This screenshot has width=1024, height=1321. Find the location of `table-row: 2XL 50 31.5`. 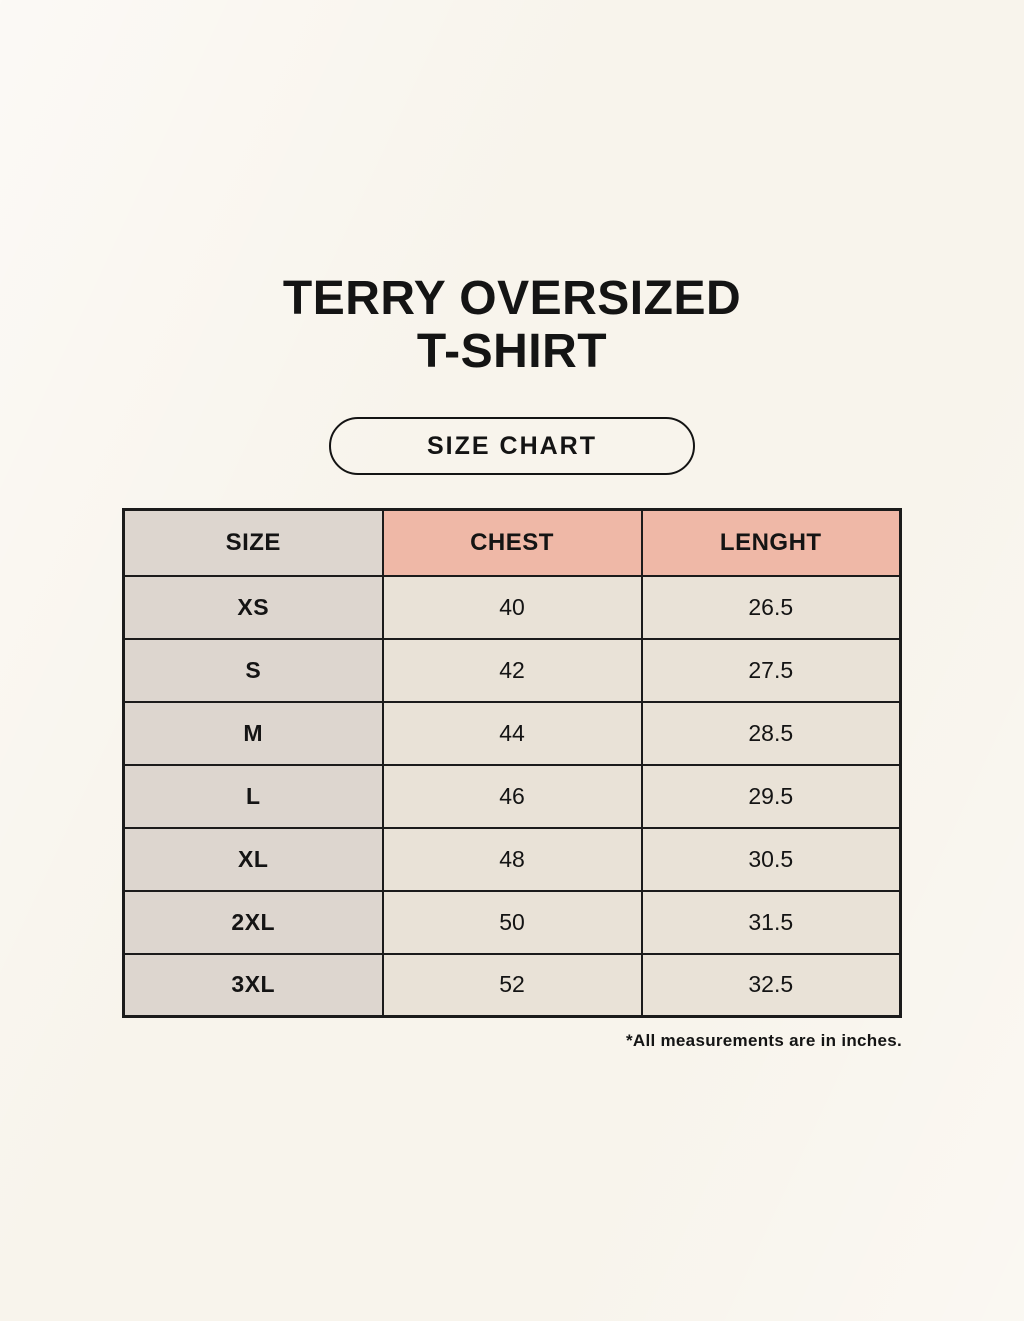

table-row: 2XL 50 31.5 is located at coordinates (512, 922).